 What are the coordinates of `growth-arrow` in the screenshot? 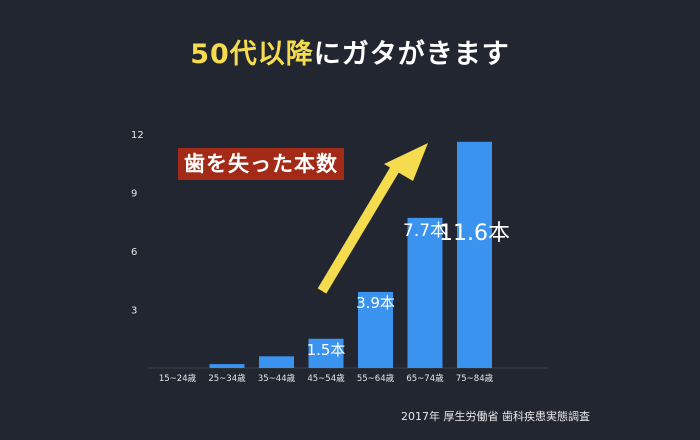 It's located at (372, 218).